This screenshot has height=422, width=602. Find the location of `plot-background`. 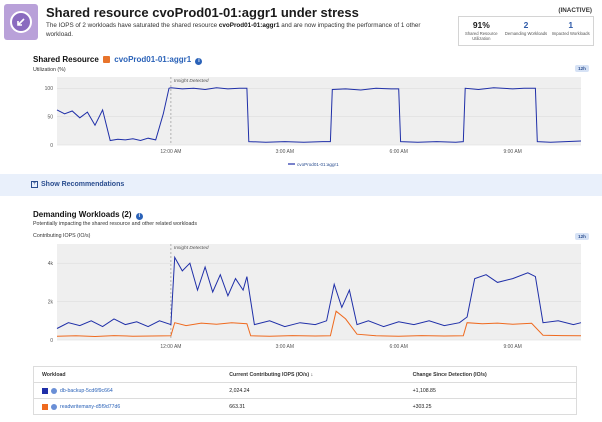

plot-background is located at coordinates (319, 111).